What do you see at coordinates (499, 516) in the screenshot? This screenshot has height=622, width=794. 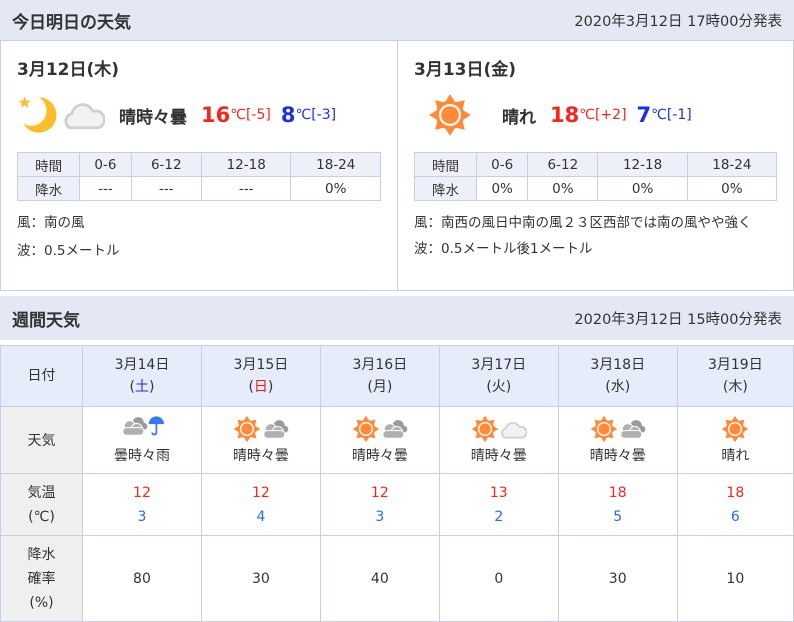 I see `weekly-low: 2` at bounding box center [499, 516].